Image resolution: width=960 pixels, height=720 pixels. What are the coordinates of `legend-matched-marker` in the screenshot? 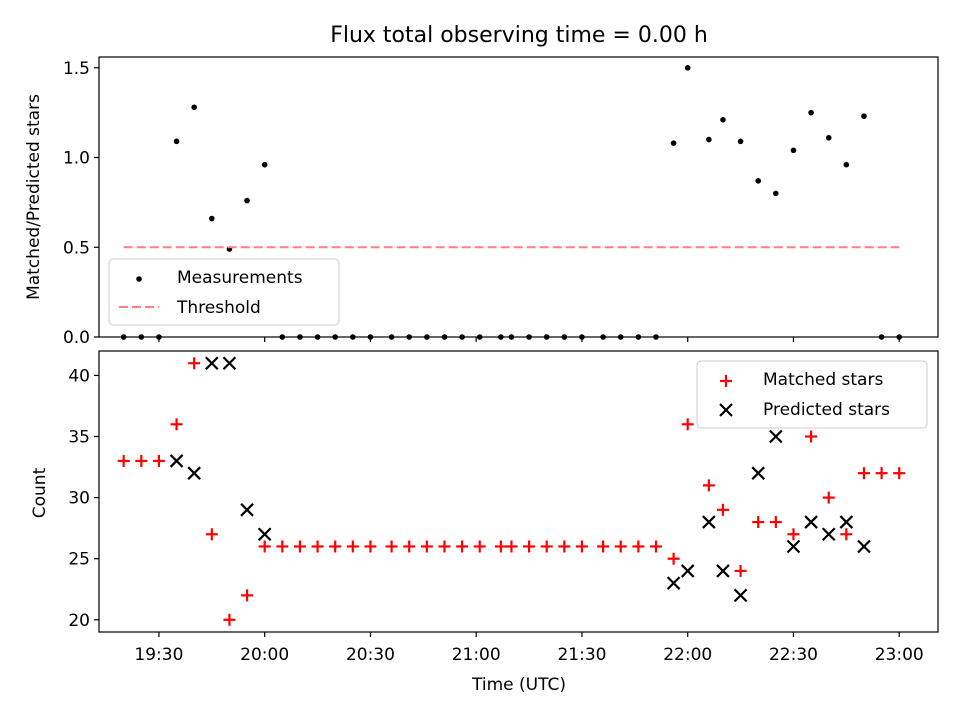 It's located at (726, 381).